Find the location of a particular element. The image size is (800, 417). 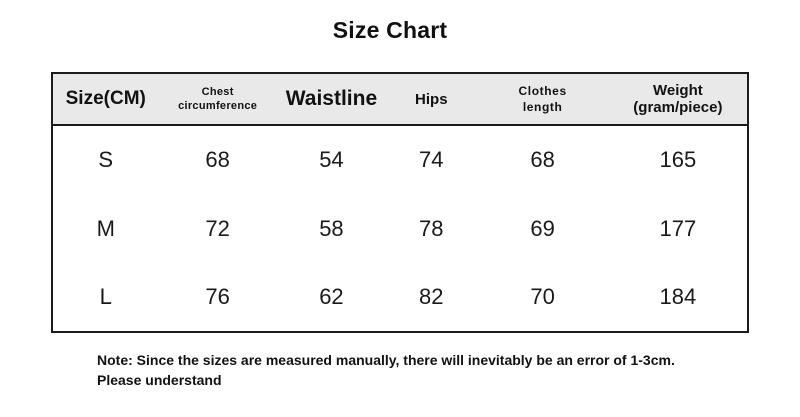

cell-clothes-length: 69 is located at coordinates (542, 228).